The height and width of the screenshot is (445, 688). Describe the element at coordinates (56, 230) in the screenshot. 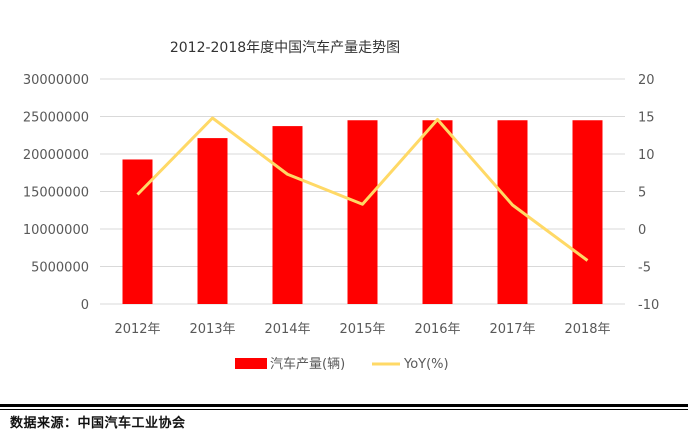

I see `left-axis-tick: 10000000` at that location.